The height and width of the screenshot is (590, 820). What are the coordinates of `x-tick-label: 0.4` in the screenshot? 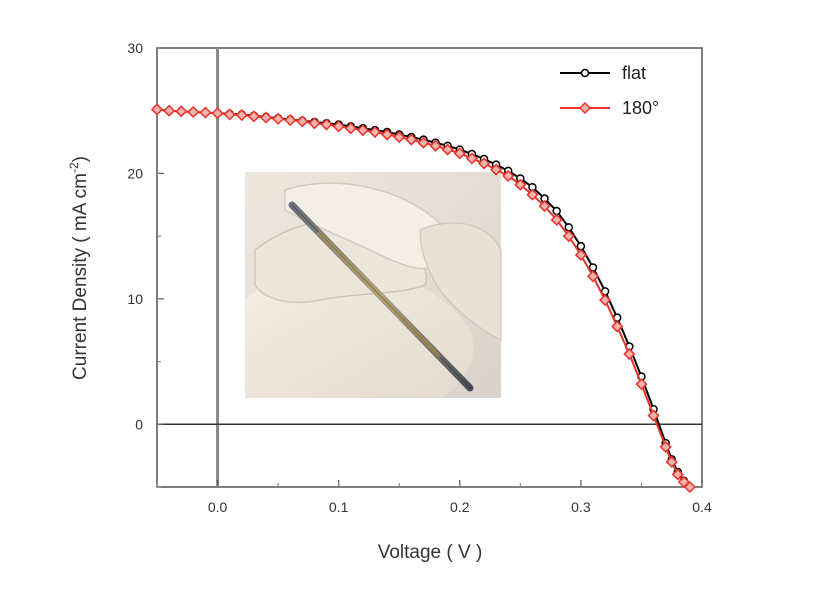 It's located at (702, 507).